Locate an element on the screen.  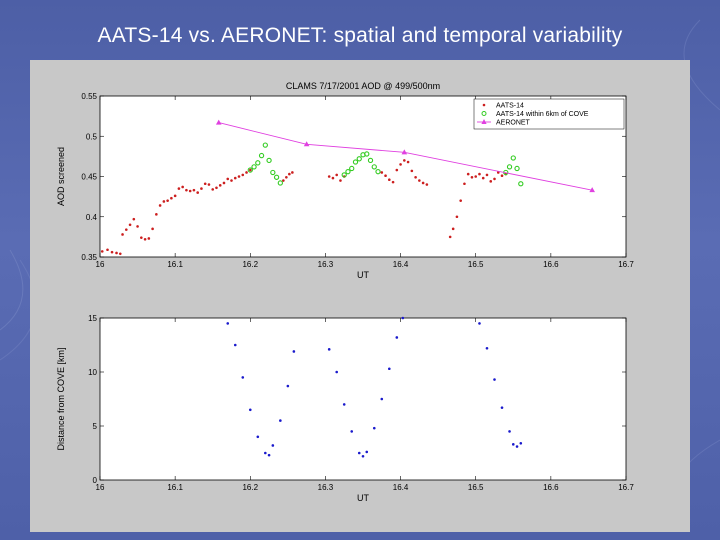
y-tick-label: 5 is located at coordinates (95, 426).